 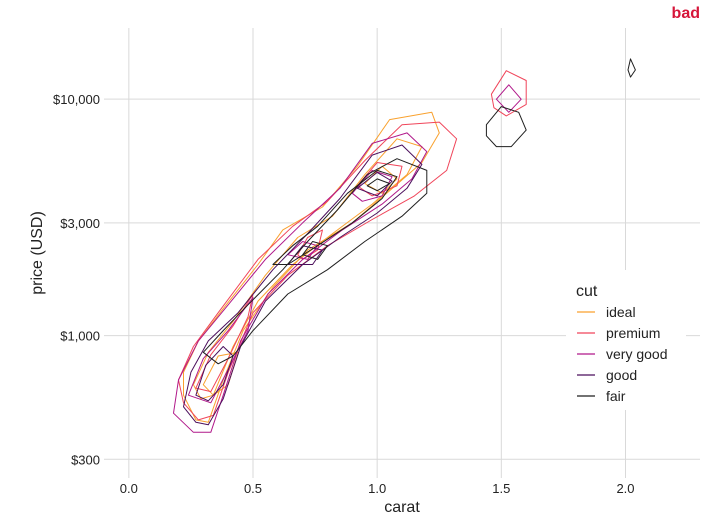 I want to click on legend-entry: premium, so click(x=618, y=333).